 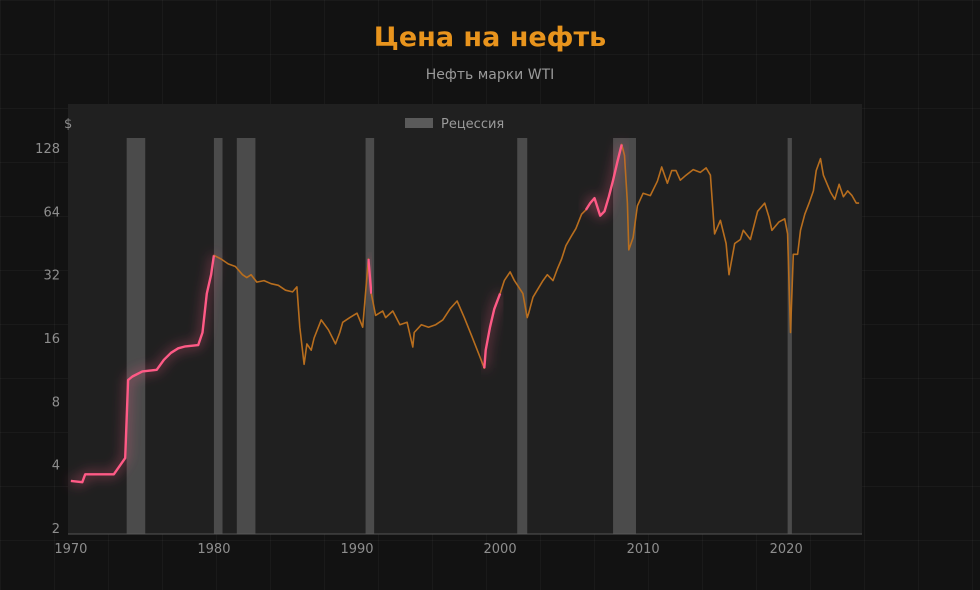 I want to click on legend-label-recession: Рецессия, so click(x=472, y=124).